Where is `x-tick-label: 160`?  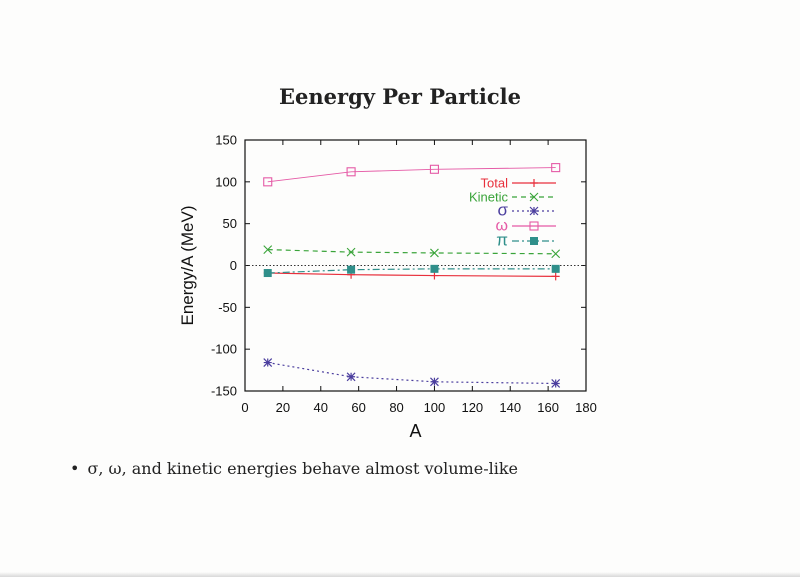
x-tick-label: 160 is located at coordinates (548, 407).